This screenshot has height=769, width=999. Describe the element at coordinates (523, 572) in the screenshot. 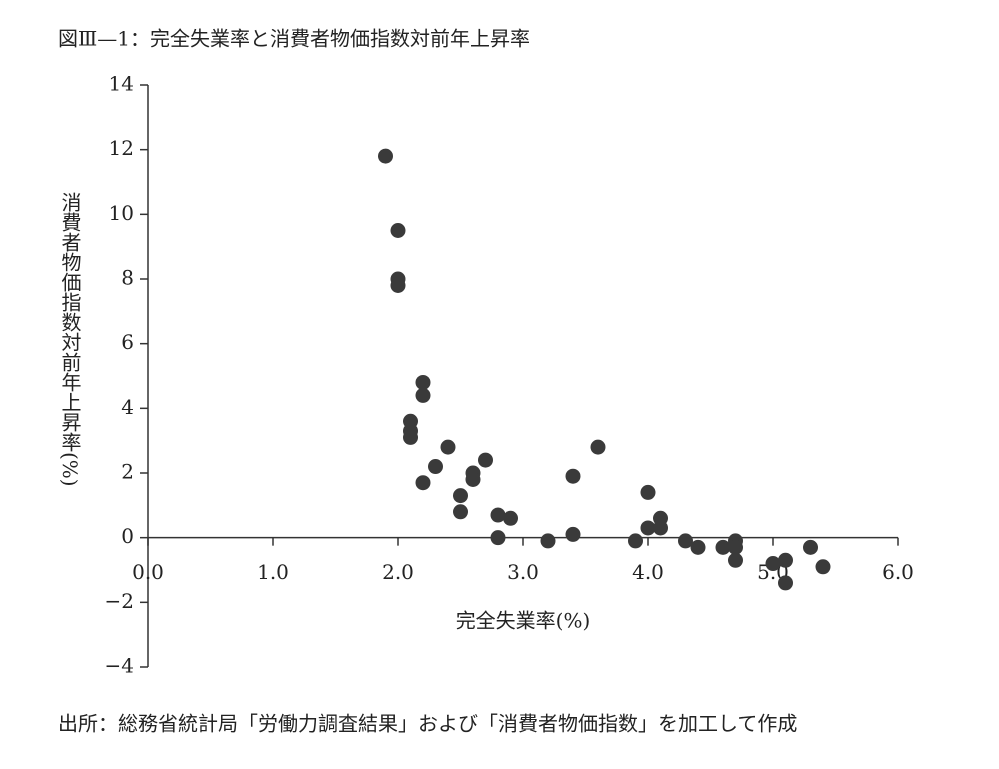

I see `x-tick-label: 3.0` at that location.